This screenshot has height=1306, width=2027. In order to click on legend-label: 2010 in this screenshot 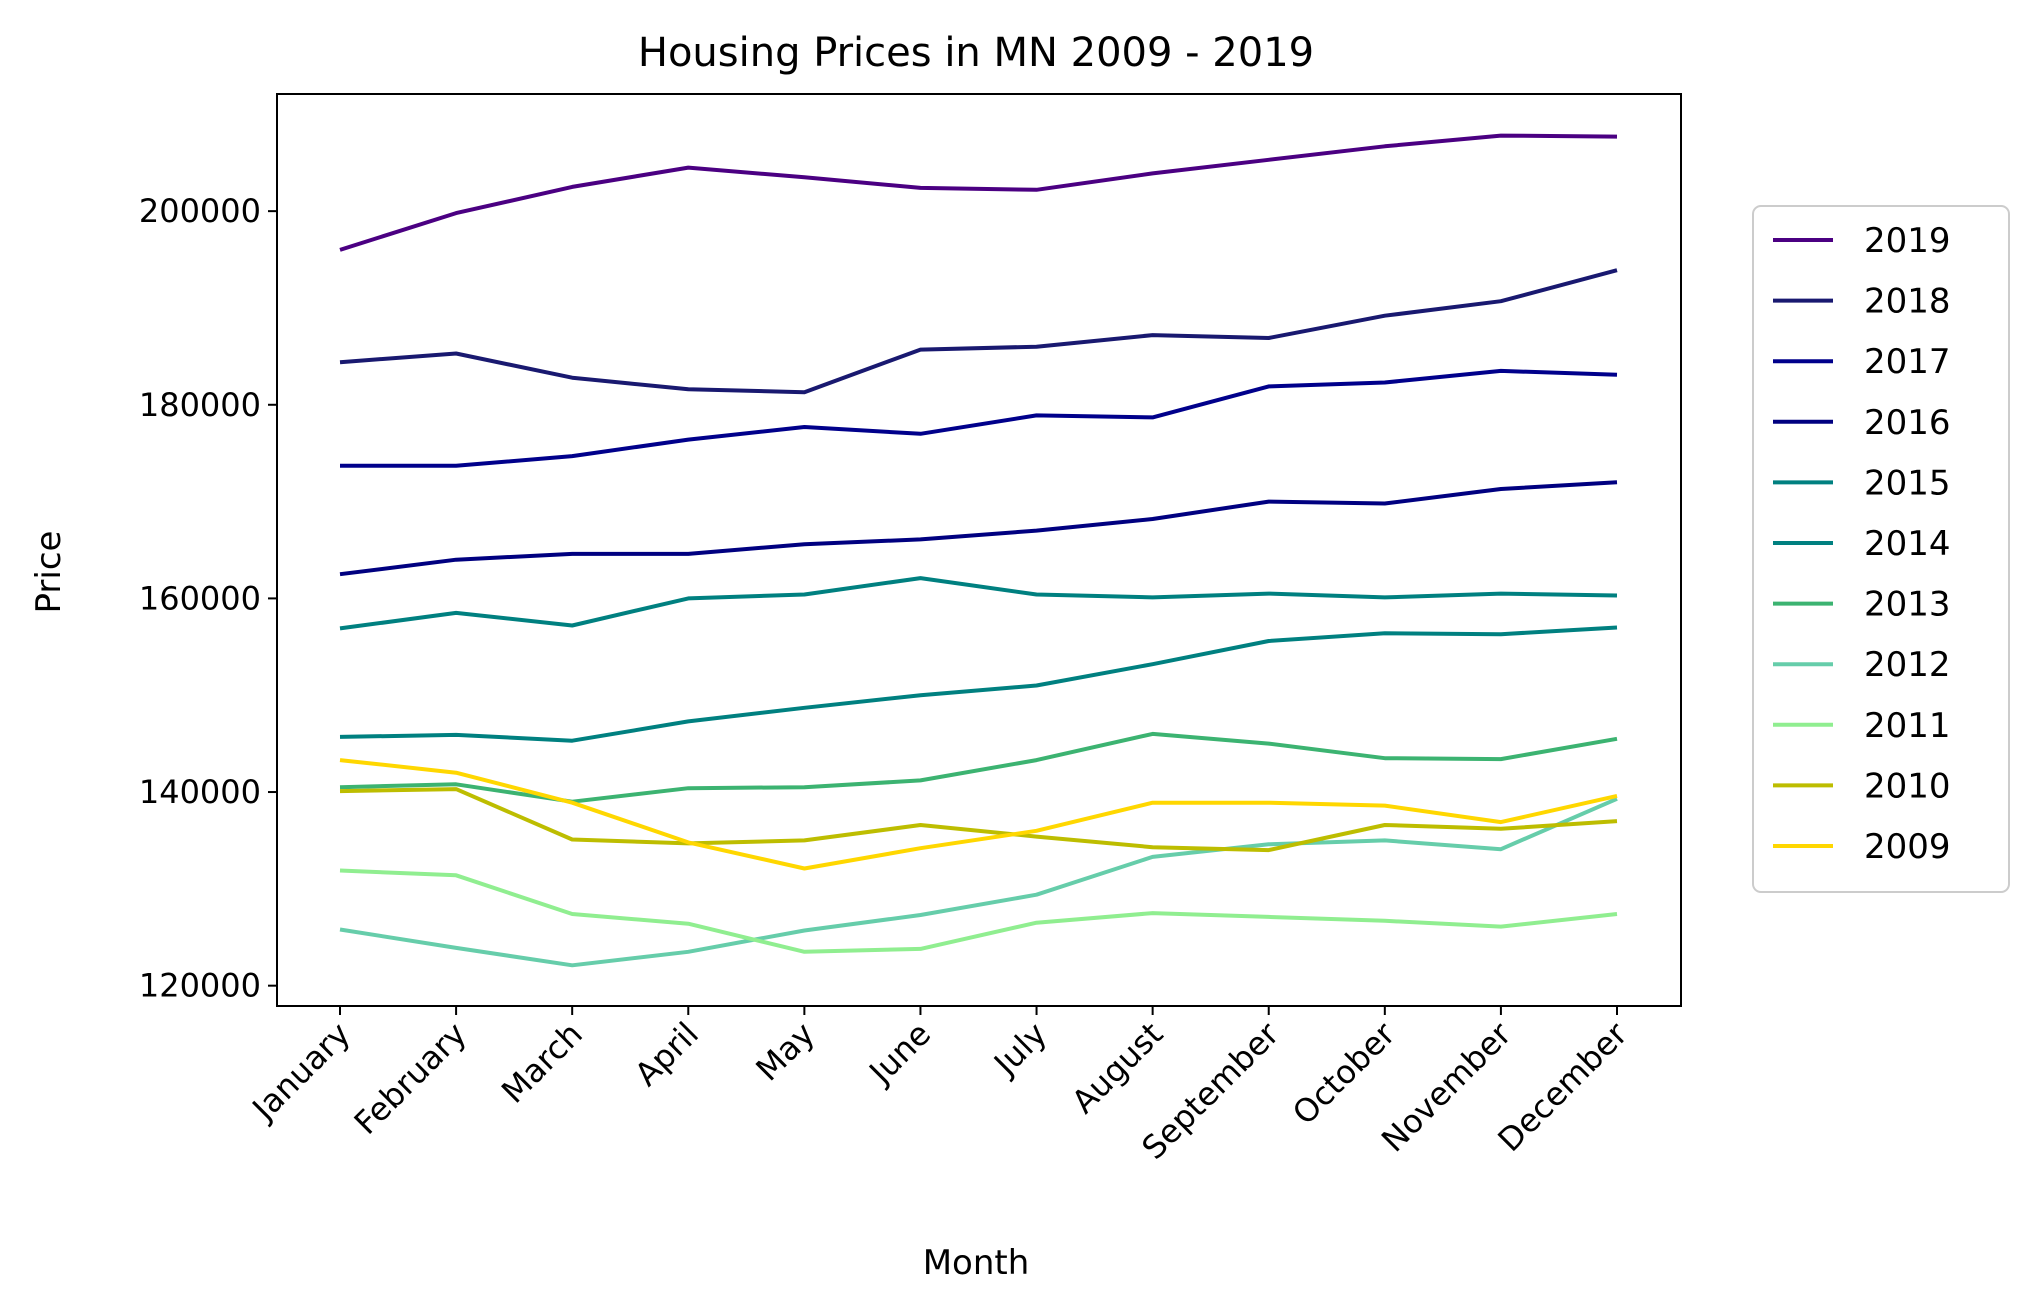, I will do `click(1907, 786)`.